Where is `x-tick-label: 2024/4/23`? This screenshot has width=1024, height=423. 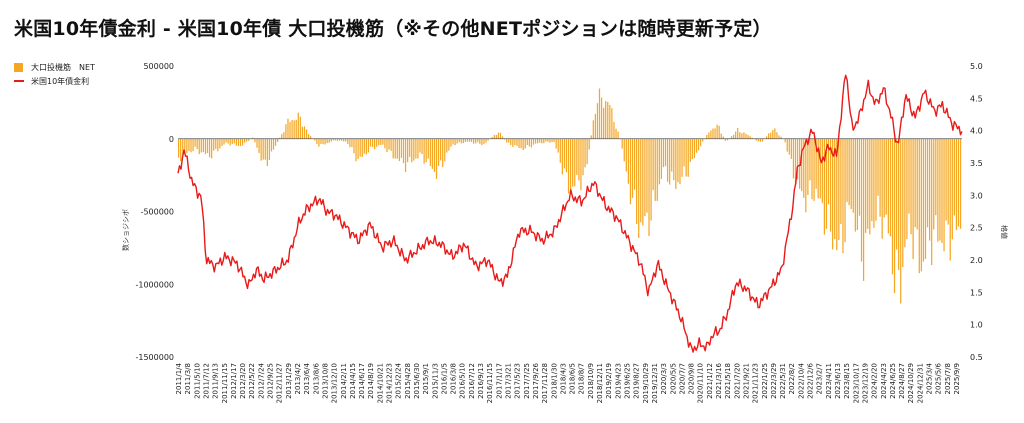 x-tick-label: 2024/4/23 is located at coordinates (884, 381).